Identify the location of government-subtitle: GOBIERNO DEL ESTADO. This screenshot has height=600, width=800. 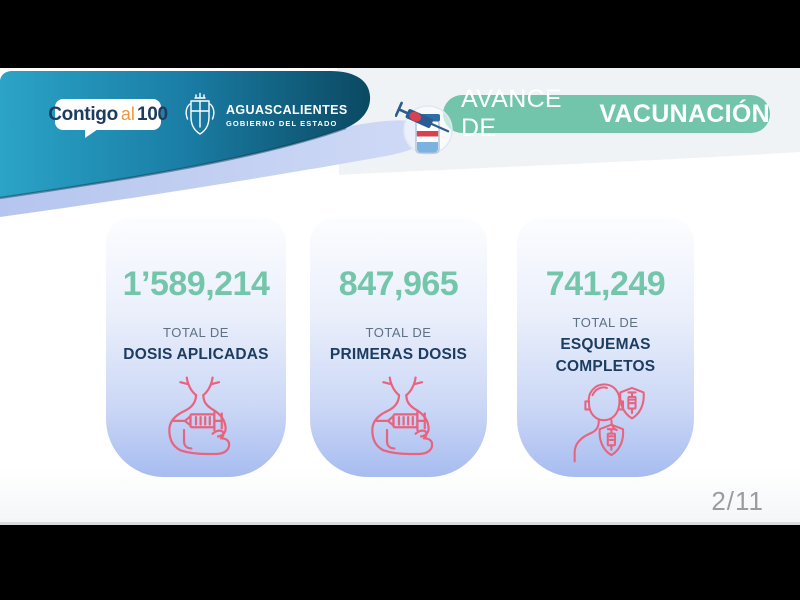
(282, 123).